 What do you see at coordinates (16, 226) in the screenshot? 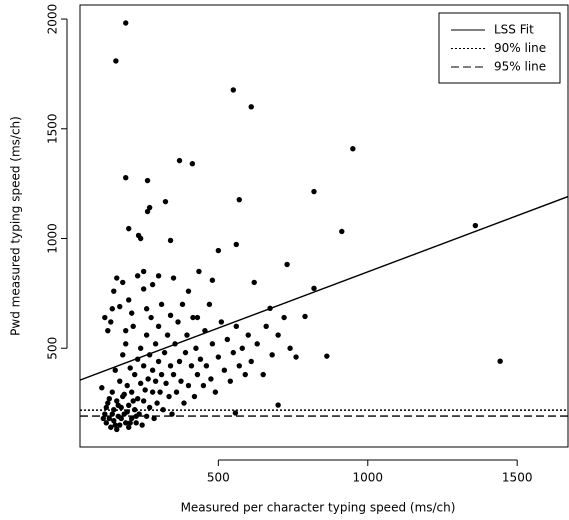
I see `y-axis-label: Pwd measured typing speed (ms/ch)` at bounding box center [16, 226].